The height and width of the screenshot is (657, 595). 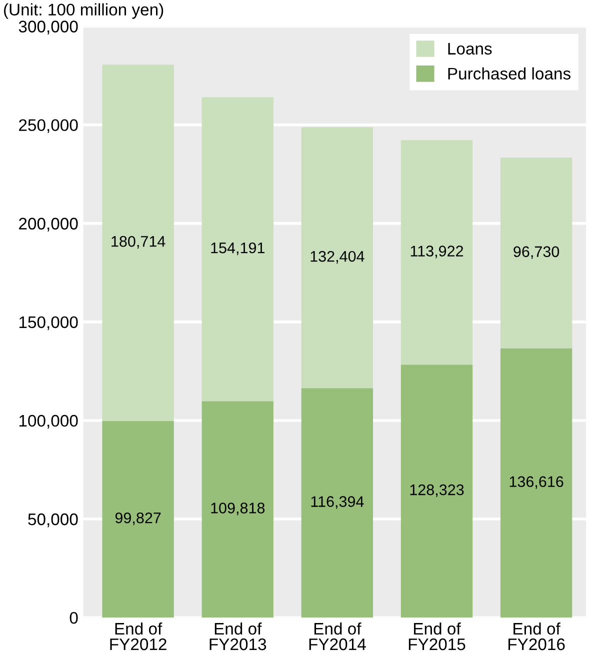 I want to click on data-label: 113,922, so click(x=437, y=252).